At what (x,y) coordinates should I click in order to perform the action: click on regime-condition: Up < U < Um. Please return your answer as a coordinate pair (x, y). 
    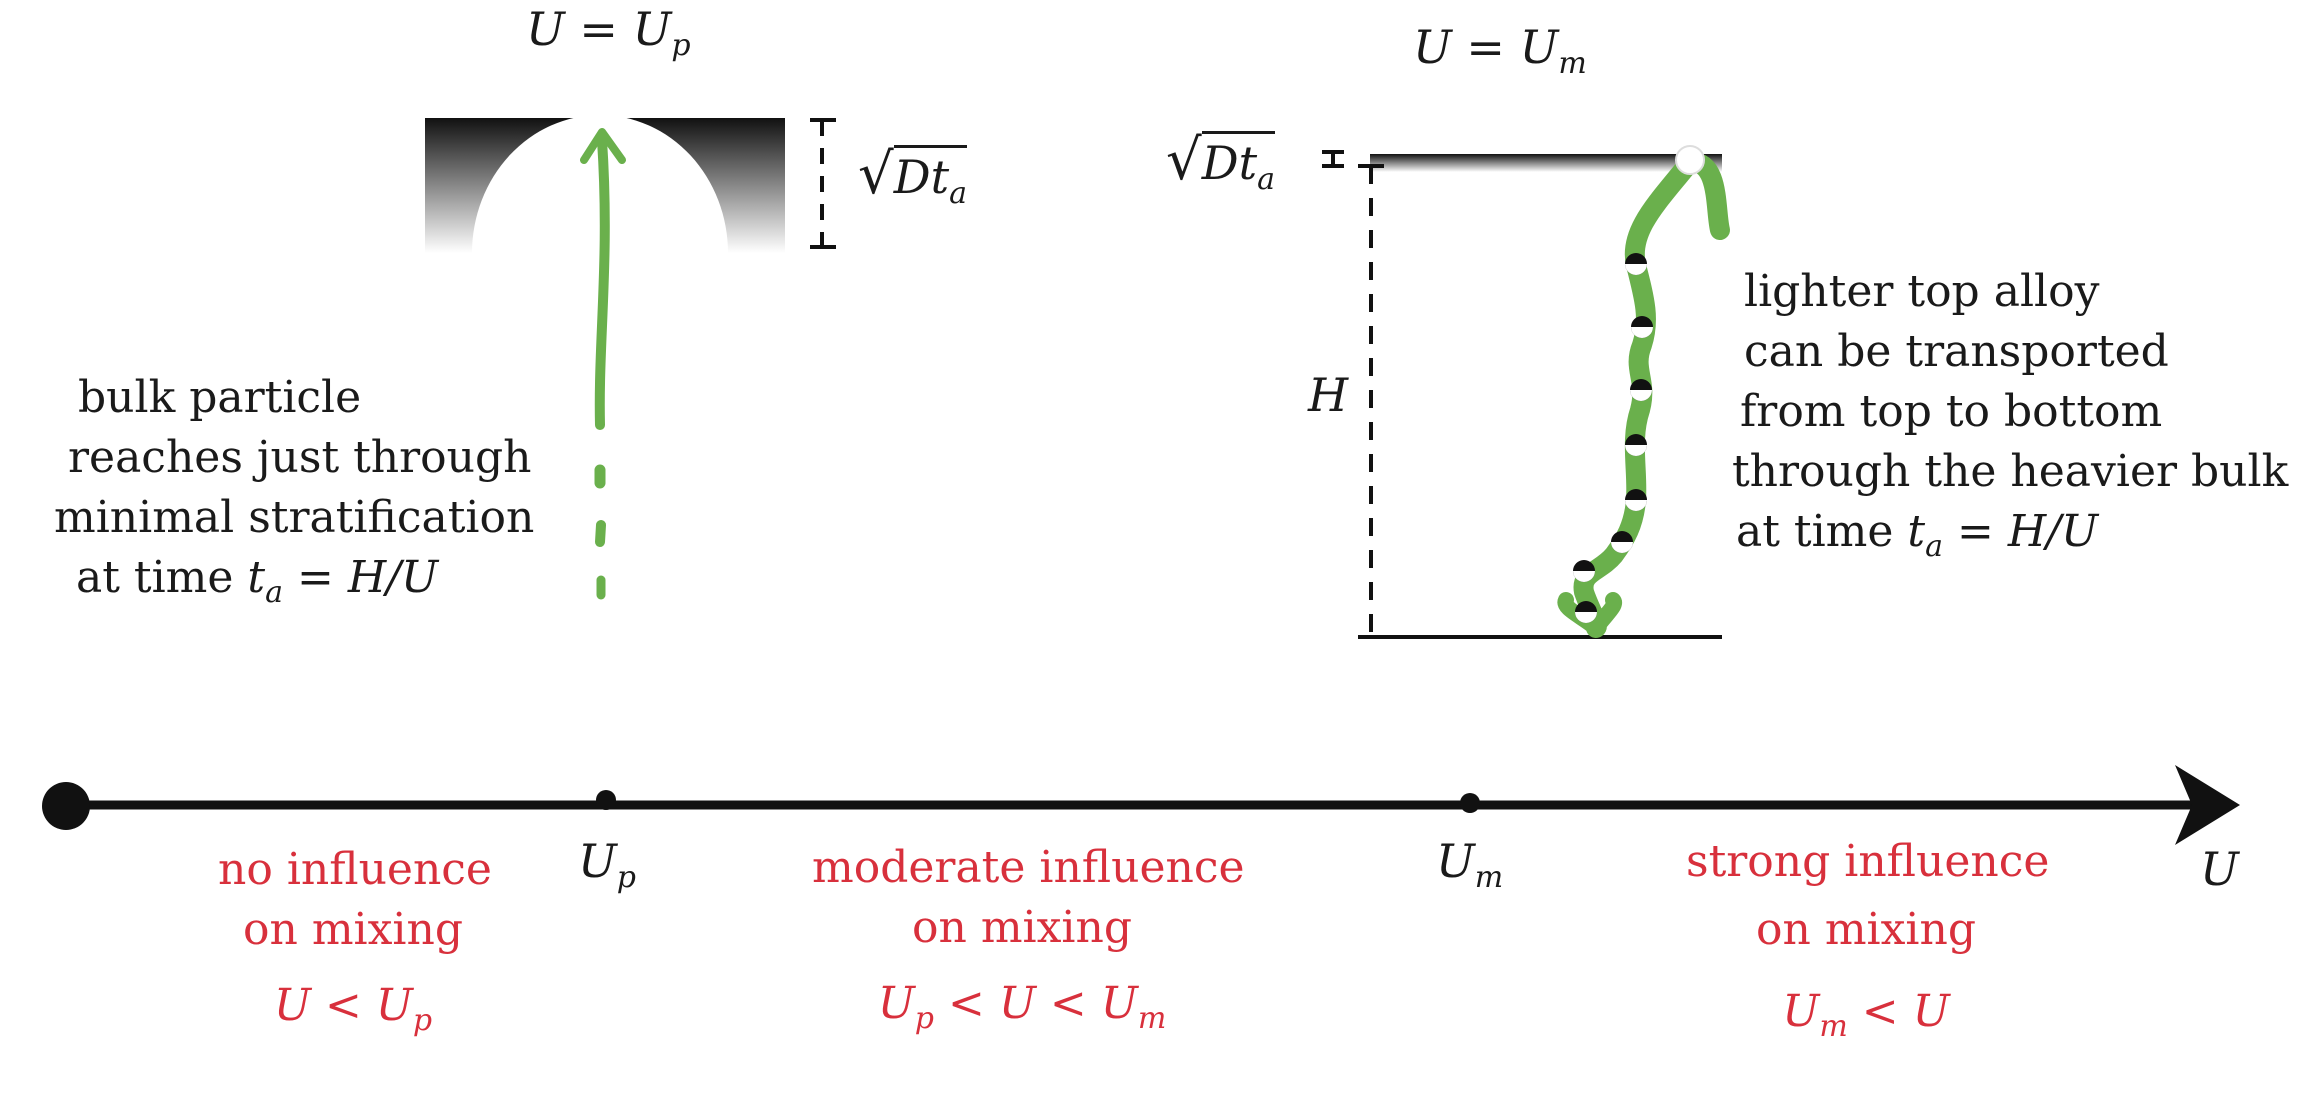
    Looking at the image, I should click on (1022, 1011).